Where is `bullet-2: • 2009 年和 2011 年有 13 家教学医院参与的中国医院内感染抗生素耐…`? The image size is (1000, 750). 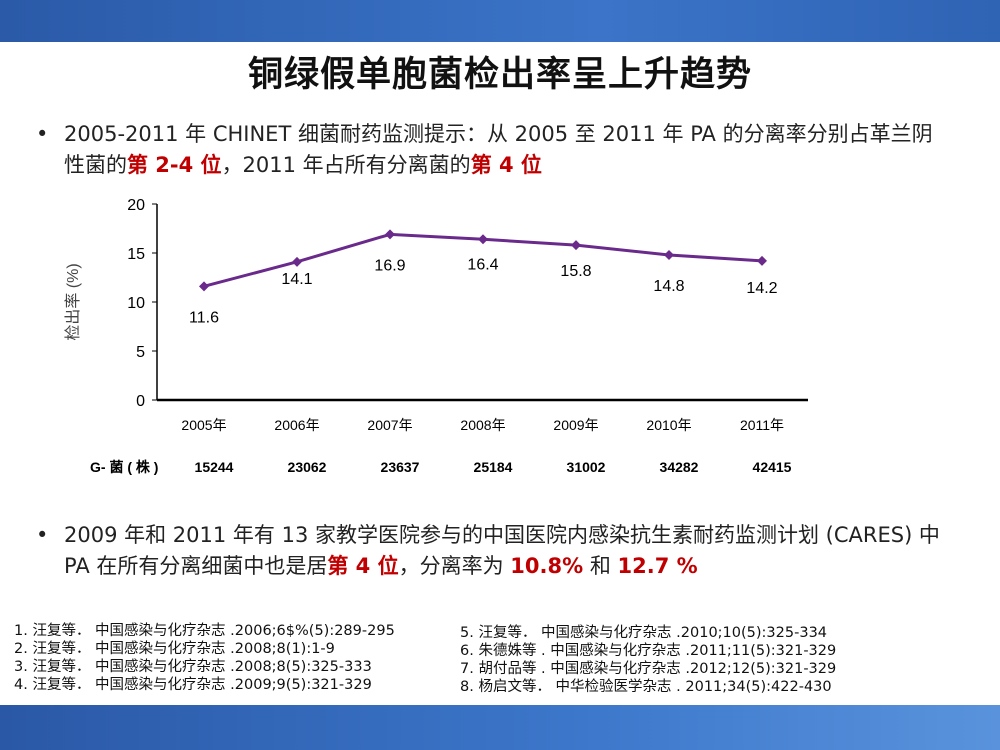
bullet-2: • 2009 年和 2011 年有 13 家教学医院参与的中国医院内感染抗生素耐… is located at coordinates (488, 550).